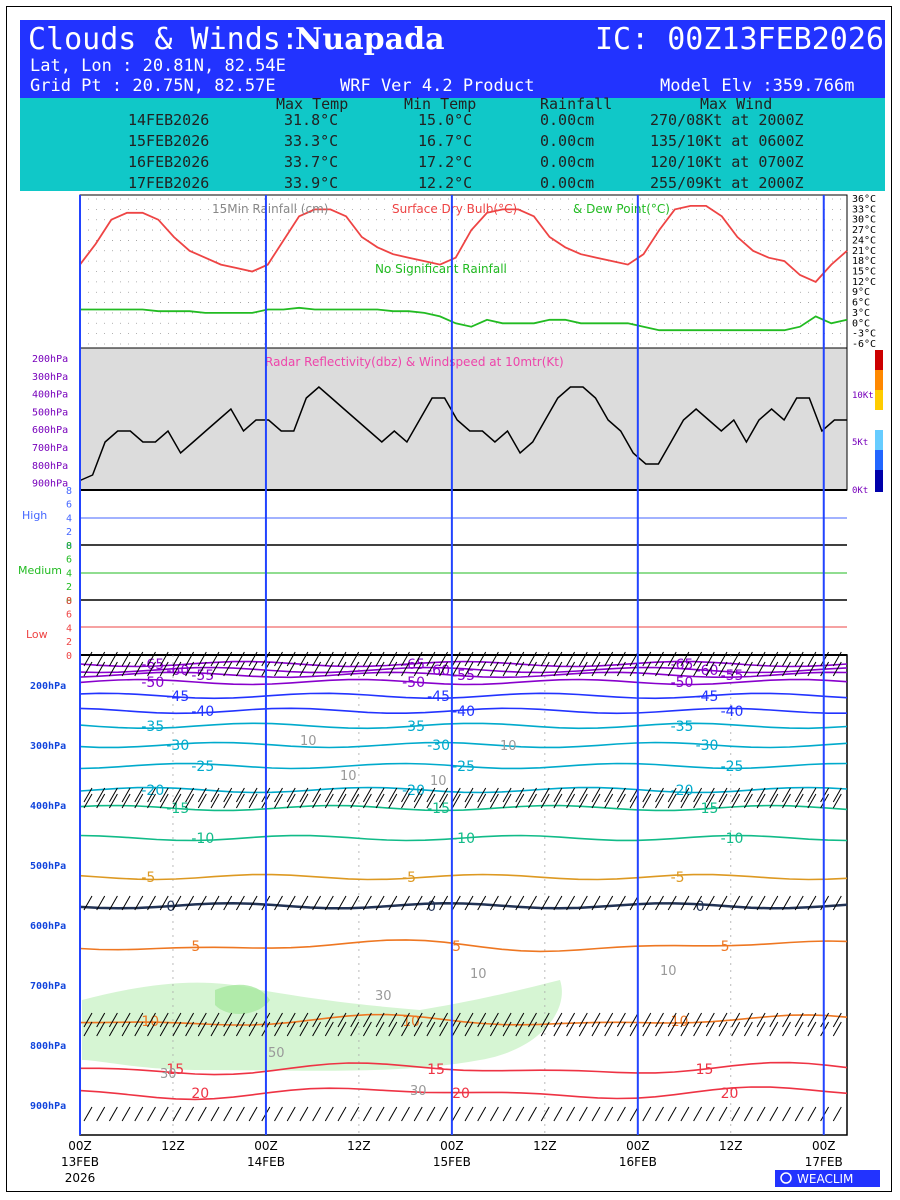  Describe the element at coordinates (370, 39) in the screenshot. I see `location-name: Nuapada` at that location.